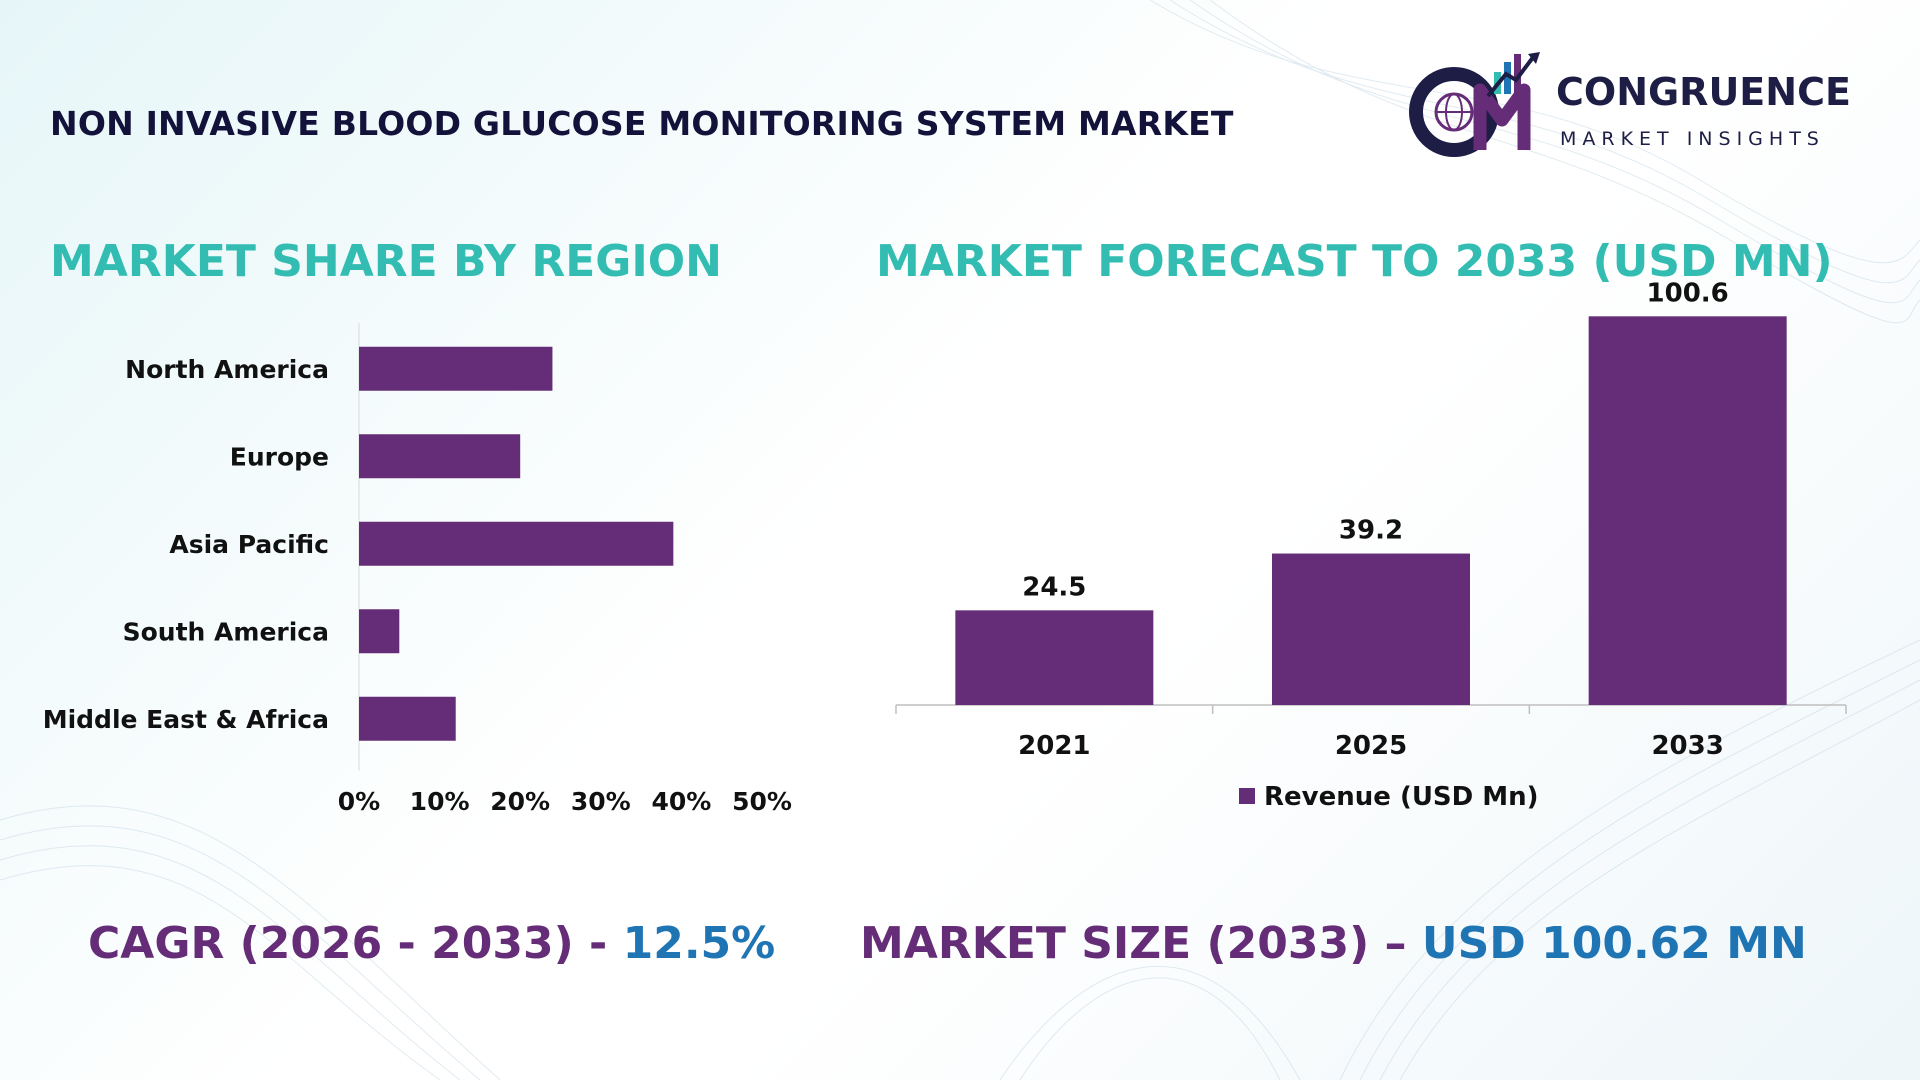 The height and width of the screenshot is (1080, 1920). What do you see at coordinates (1687, 746) in the screenshot?
I see `forecast-x-category-label: 2033` at bounding box center [1687, 746].